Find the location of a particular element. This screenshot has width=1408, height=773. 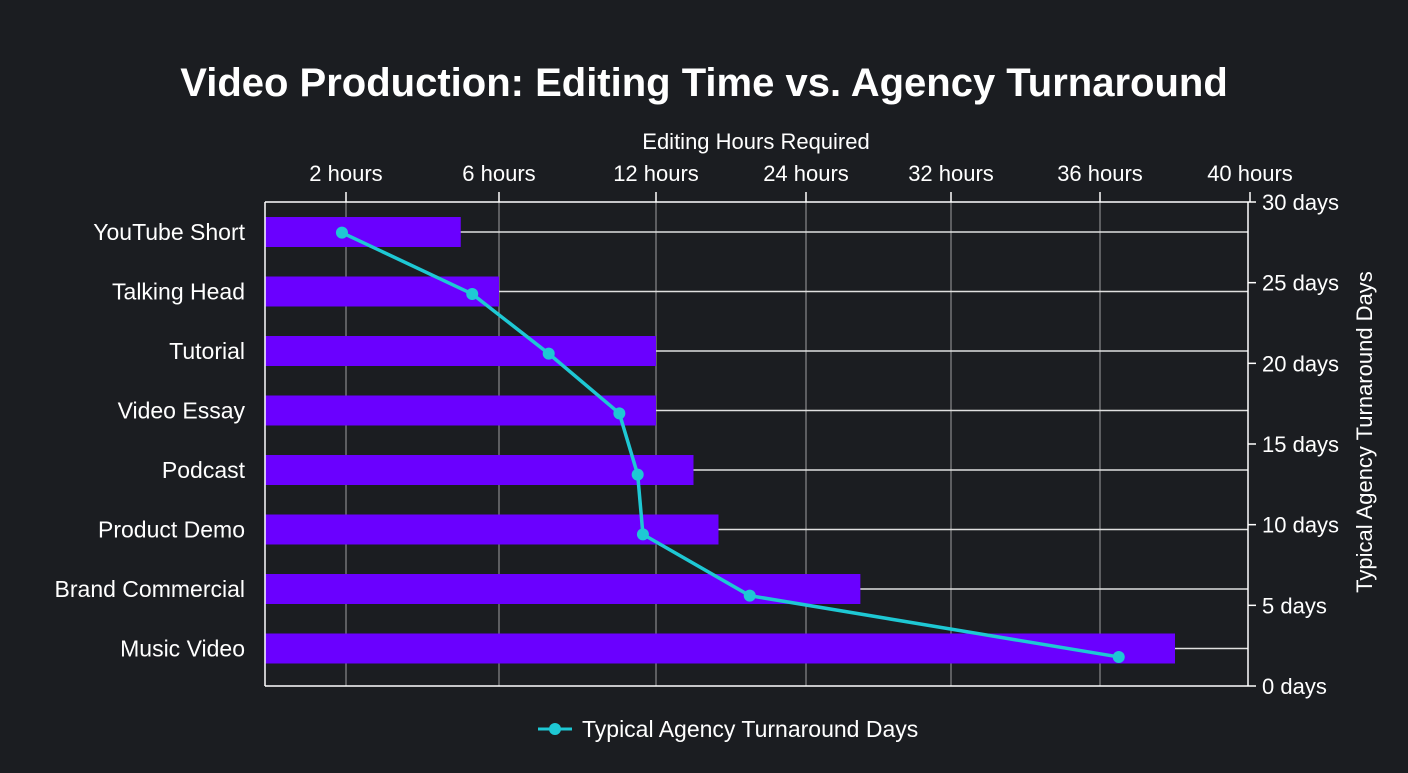

x-tick-label: 24 hours is located at coordinates (806, 173).